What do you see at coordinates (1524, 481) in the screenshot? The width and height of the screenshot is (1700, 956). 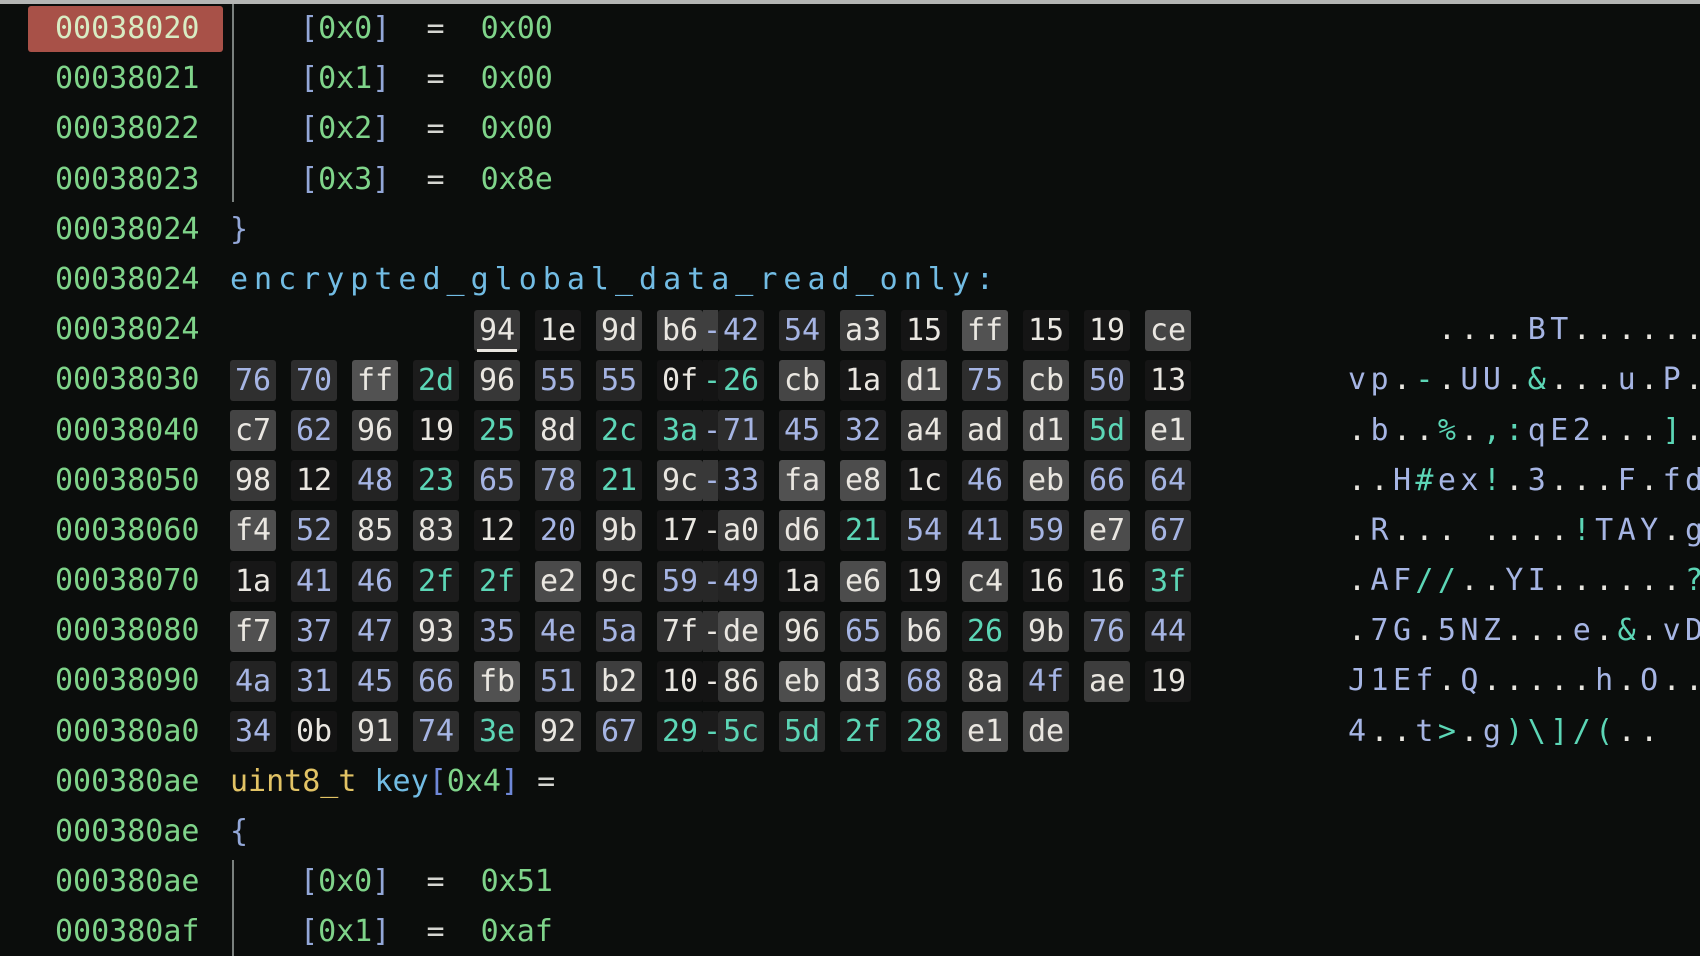 I see `ascii-column-text: ..H#ex!.3...F.fd` at bounding box center [1524, 481].